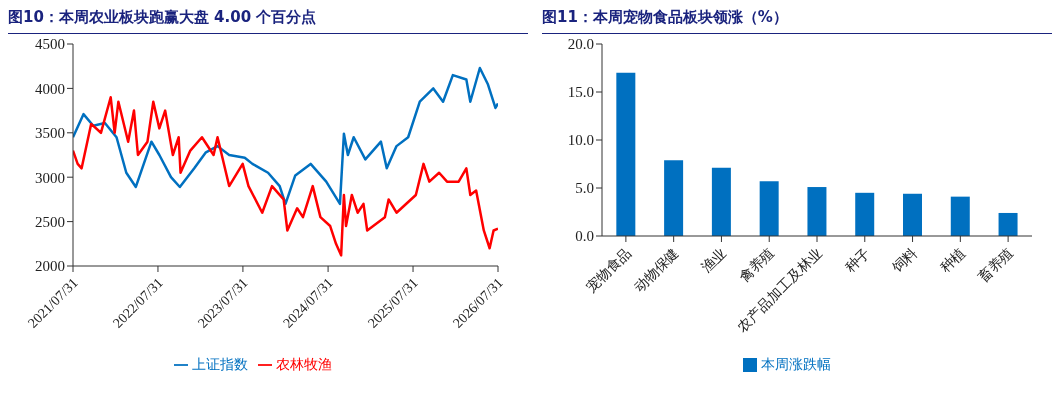 The width and height of the screenshot is (1057, 396). What do you see at coordinates (268, 21) in the screenshot?
I see `chart-title: 图10：本周农业板块跑赢大盘 4.00 个百分点` at bounding box center [268, 21].